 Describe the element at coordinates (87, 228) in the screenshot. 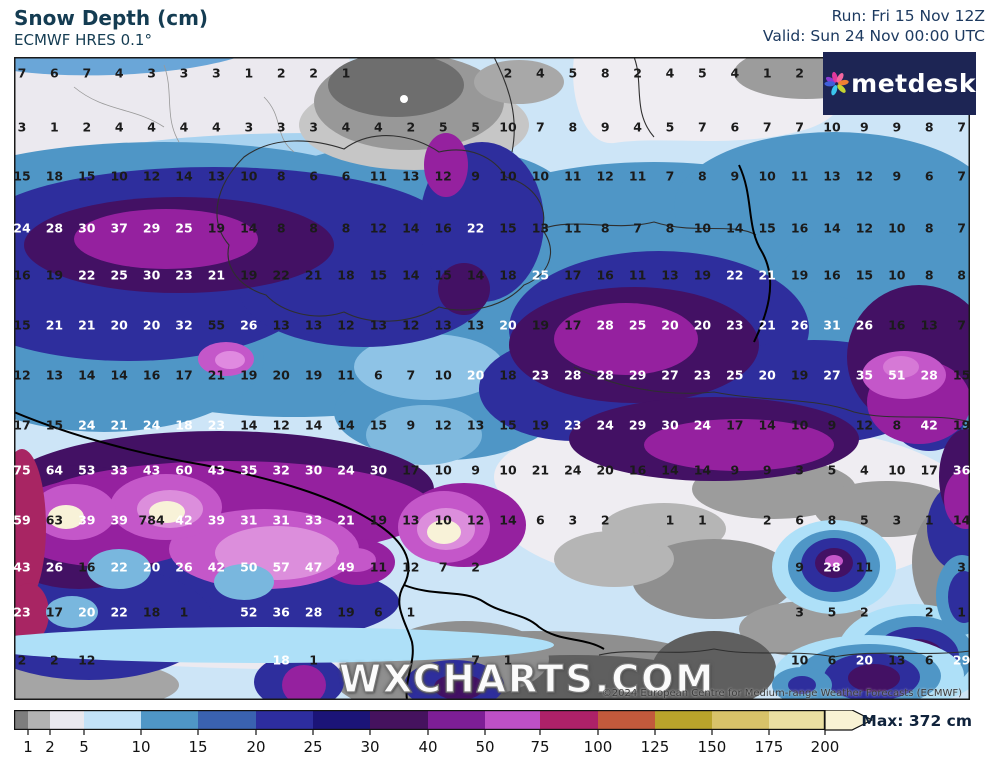

I see `grid-value: 30` at that location.